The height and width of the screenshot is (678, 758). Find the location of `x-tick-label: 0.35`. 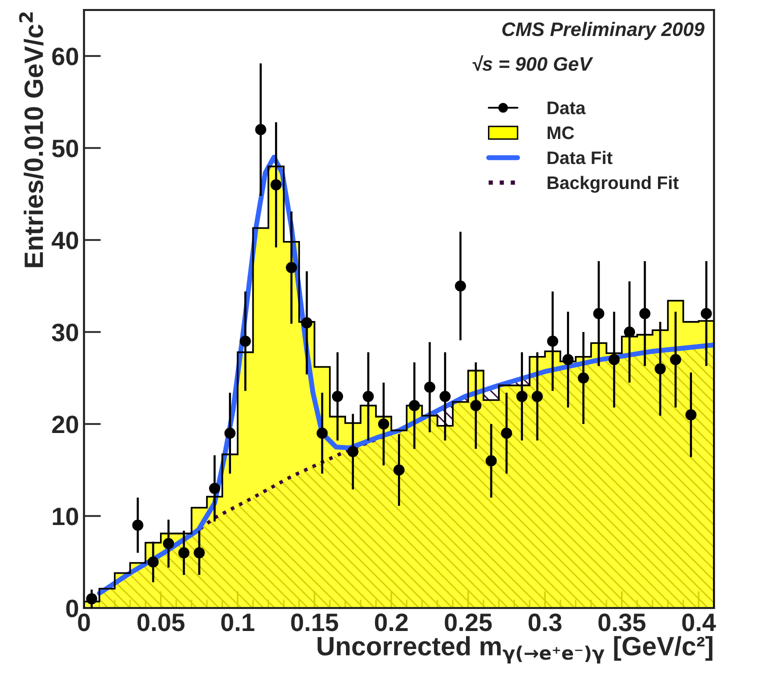

x-tick-label: 0.35 is located at coordinates (622, 623).